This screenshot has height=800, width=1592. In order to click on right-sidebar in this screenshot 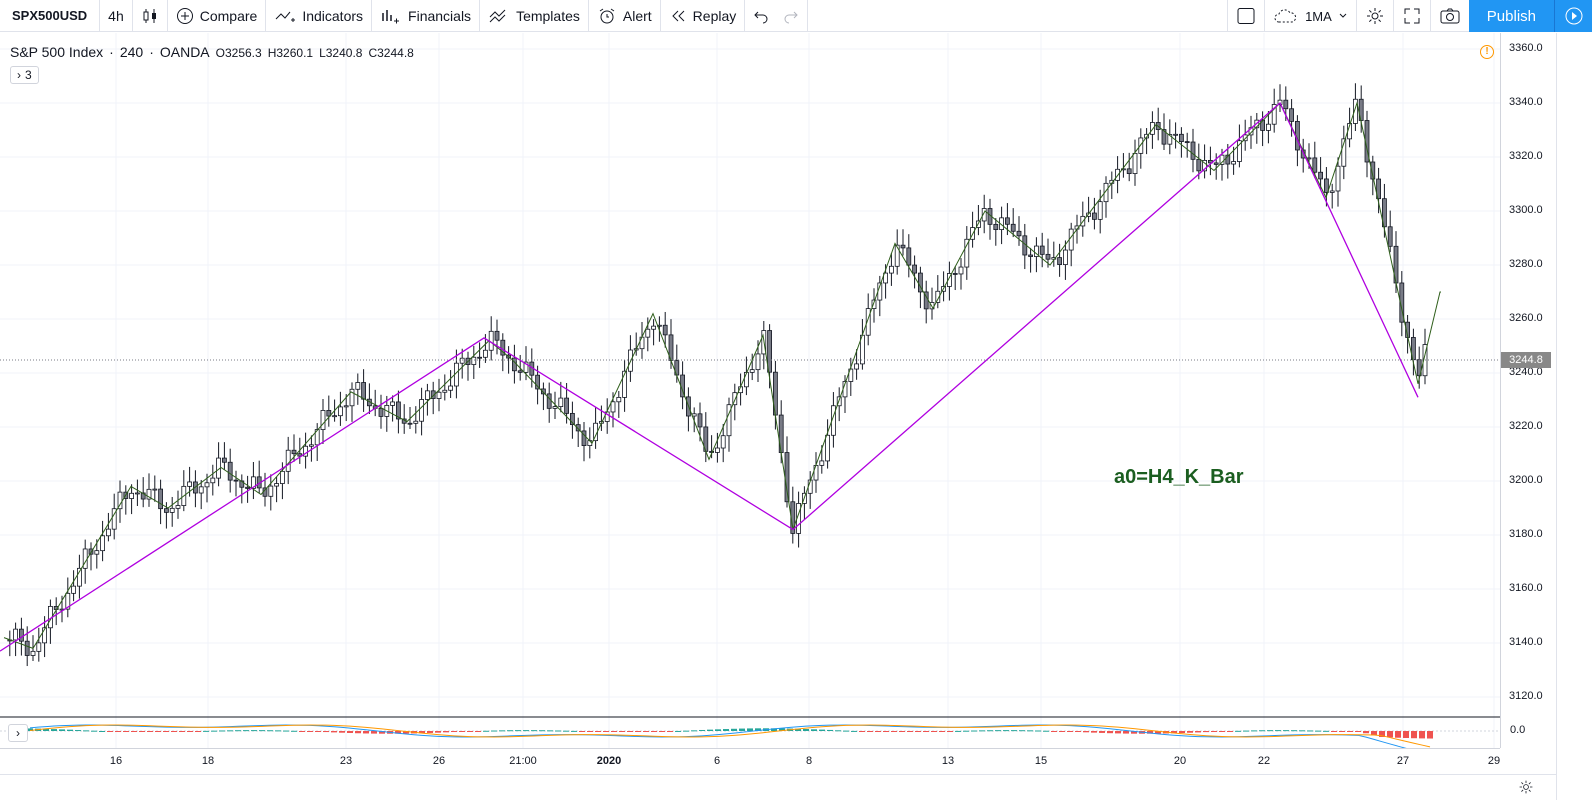, I will do `click(1574, 416)`.